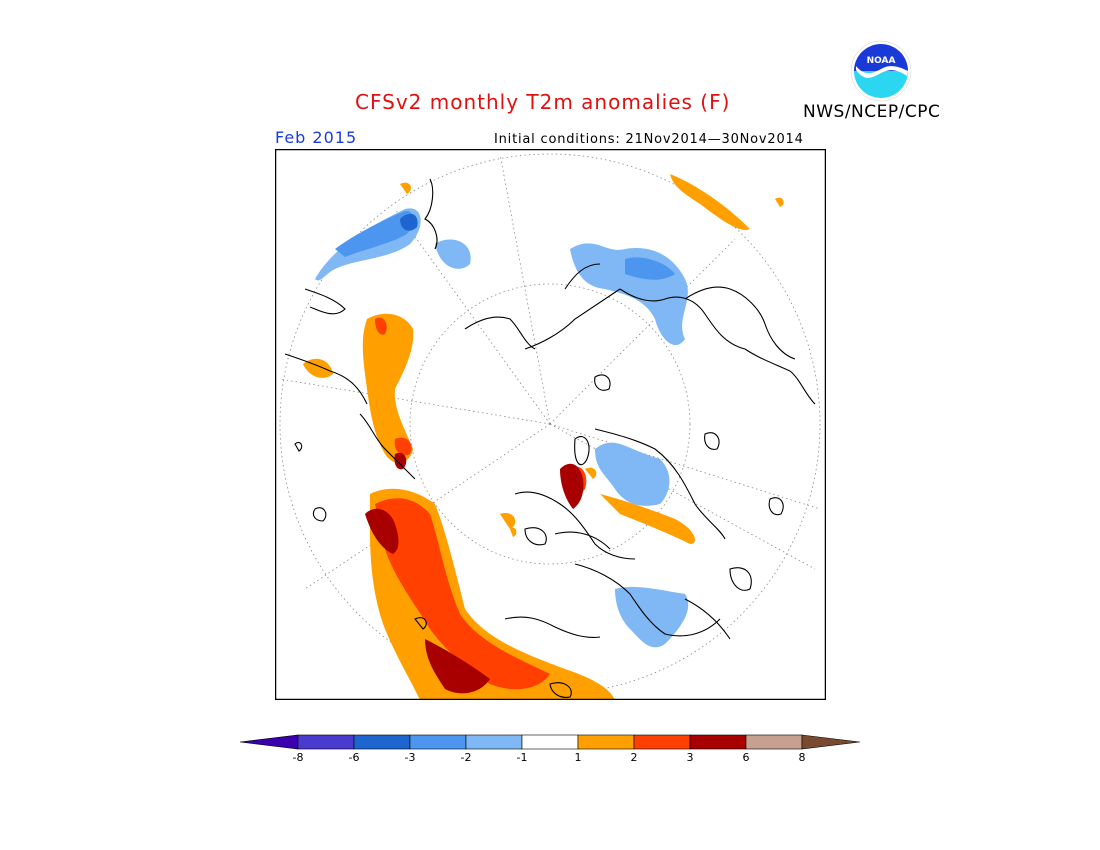 The image size is (1100, 850). I want to click on map-title: CFSv2 monthly T2m anomalies (F), so click(543, 102).